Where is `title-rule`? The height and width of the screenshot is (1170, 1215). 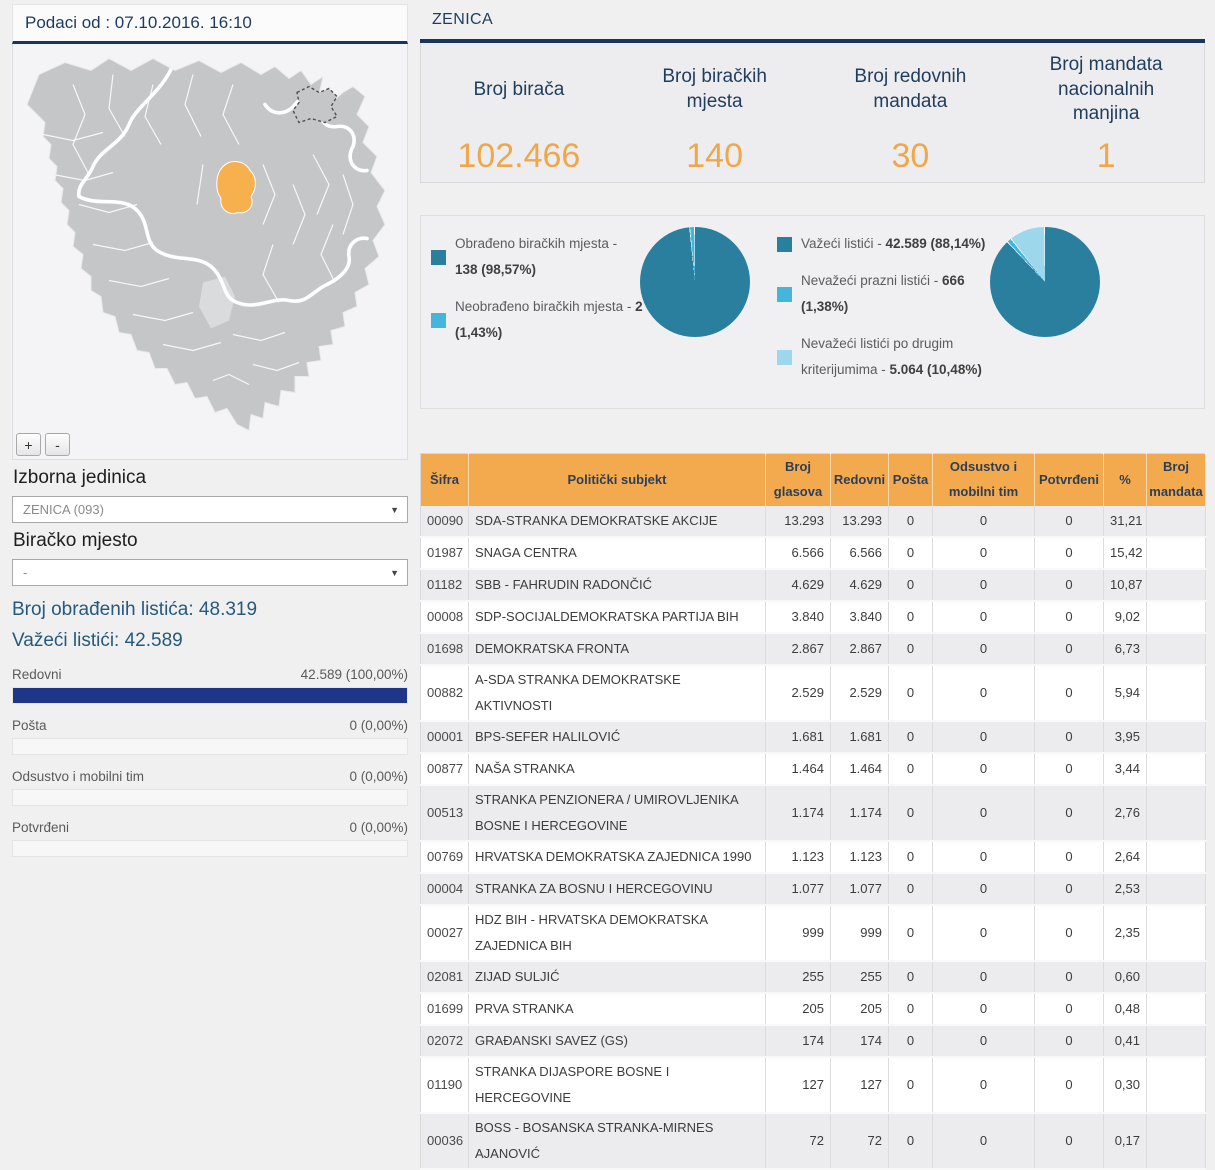
title-rule is located at coordinates (812, 41).